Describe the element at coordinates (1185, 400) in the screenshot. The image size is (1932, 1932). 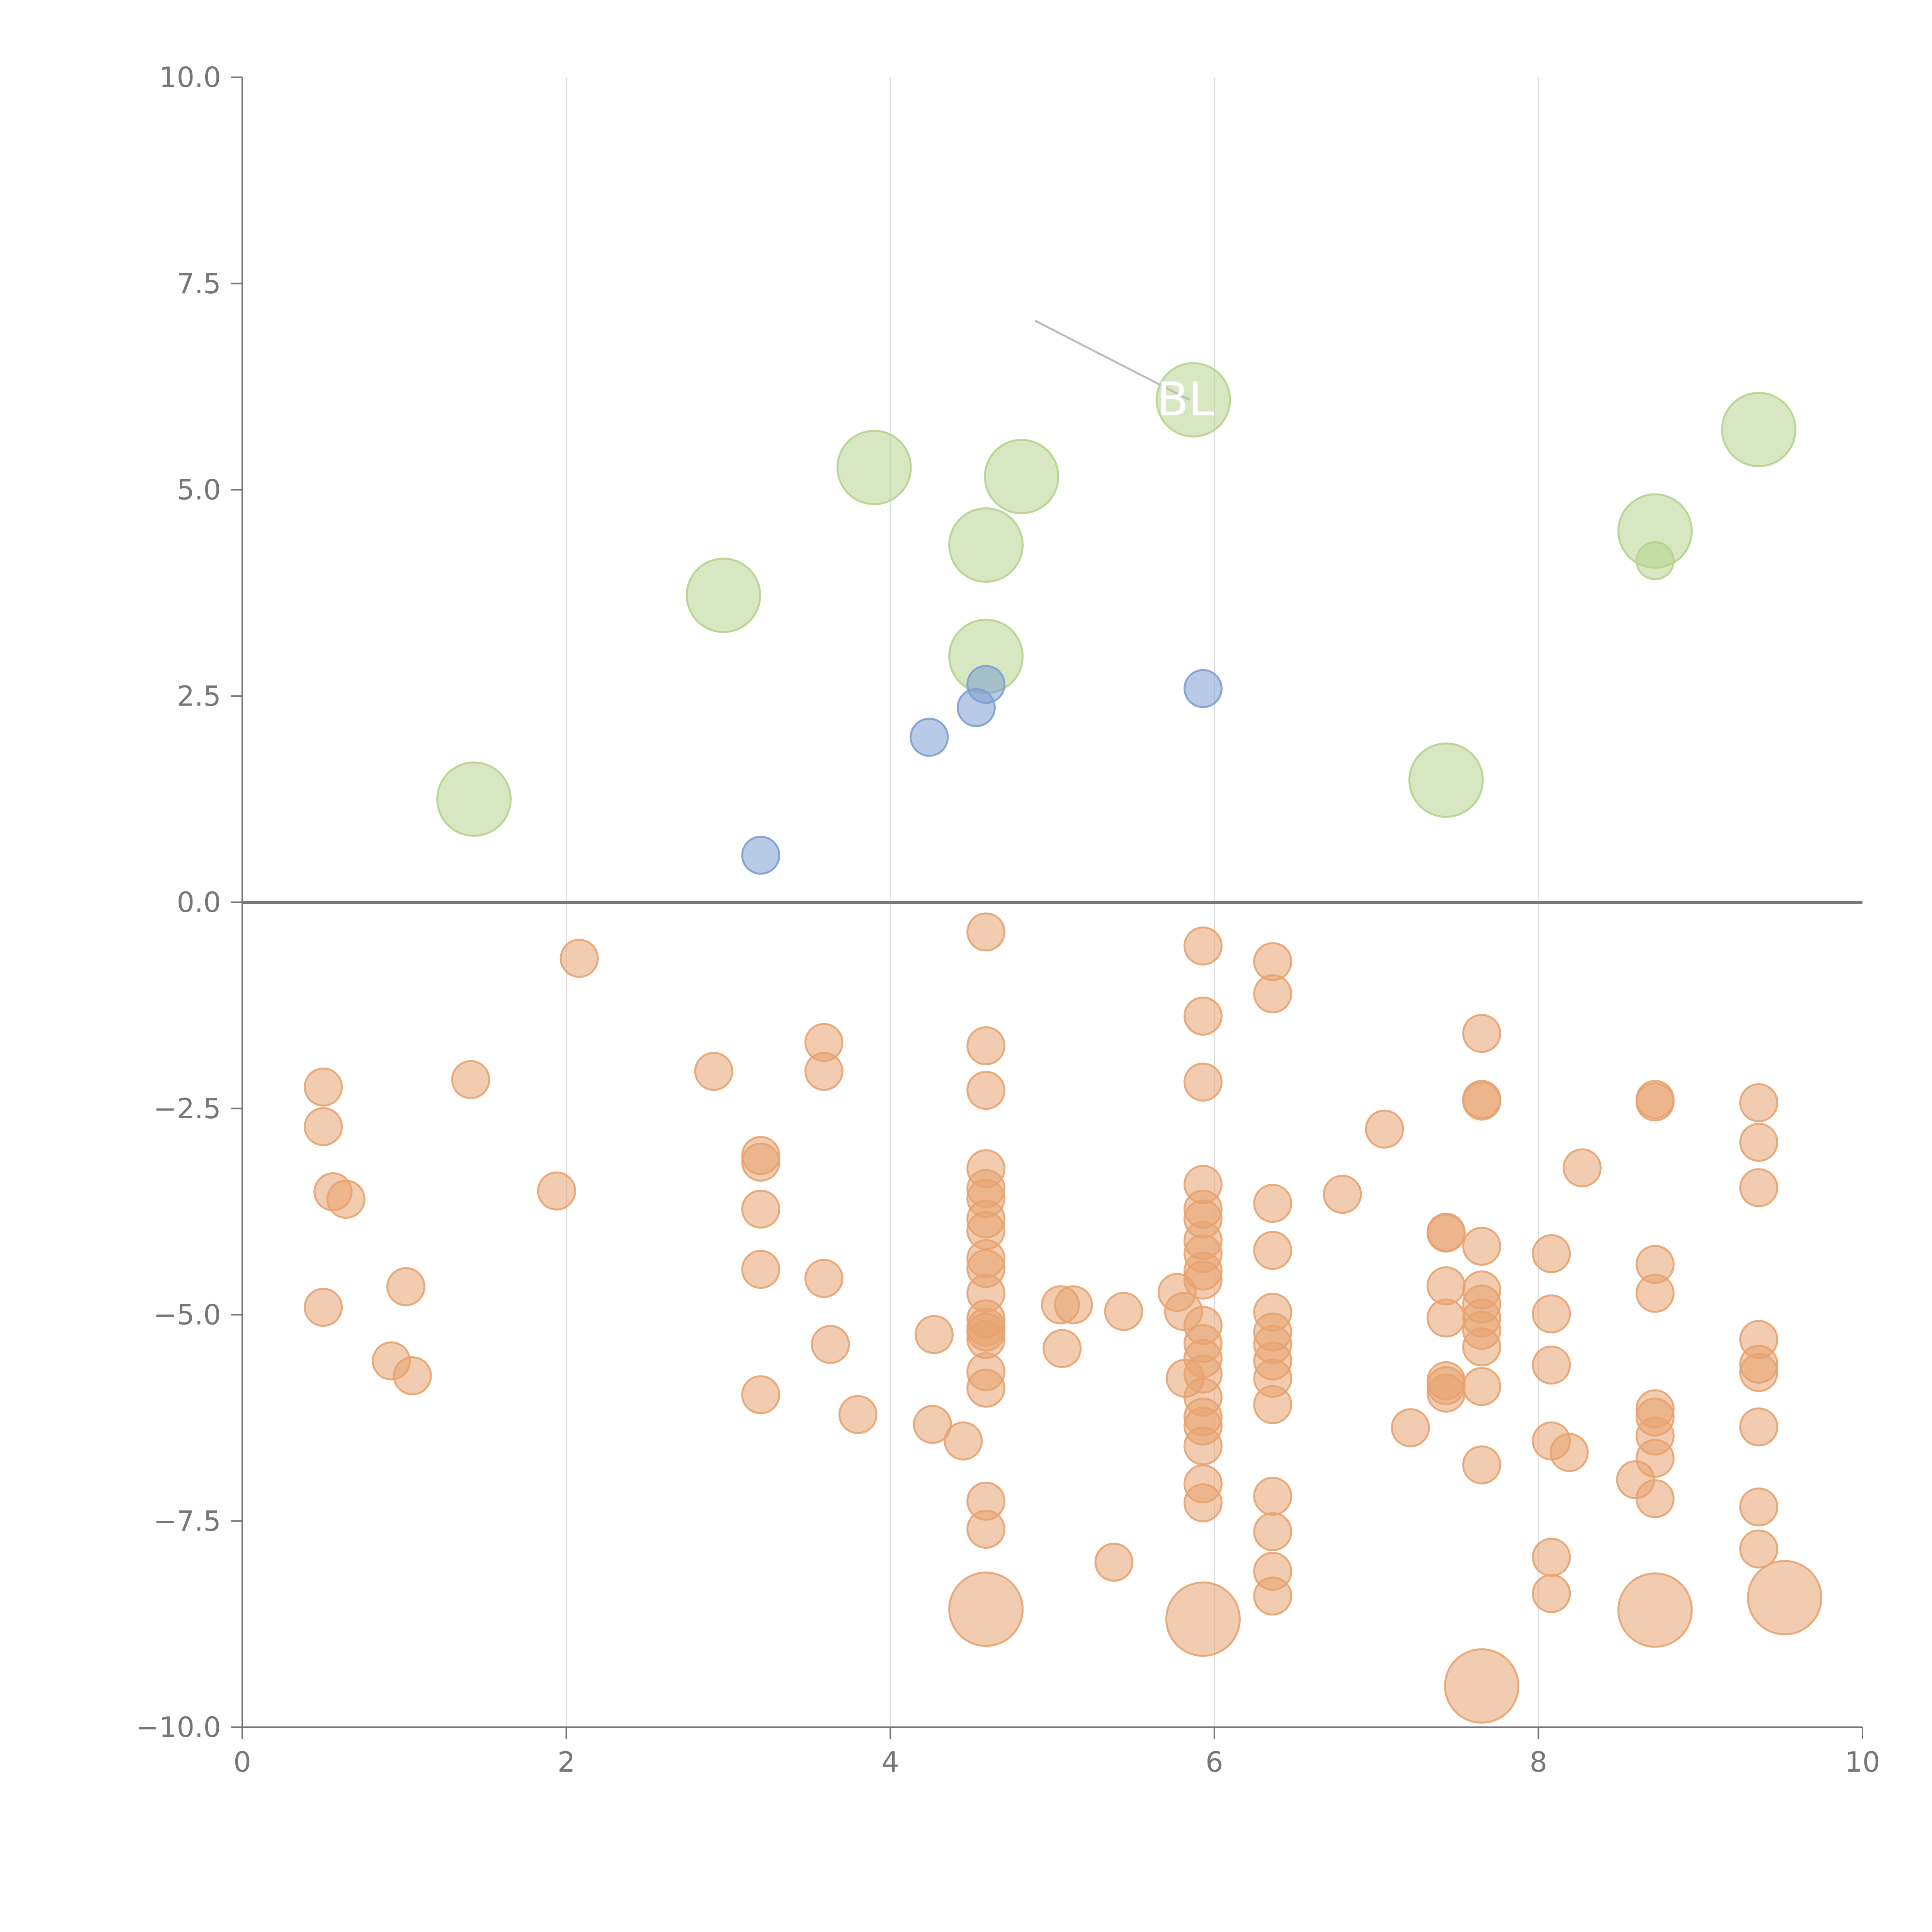
I see `point-label: BL` at that location.